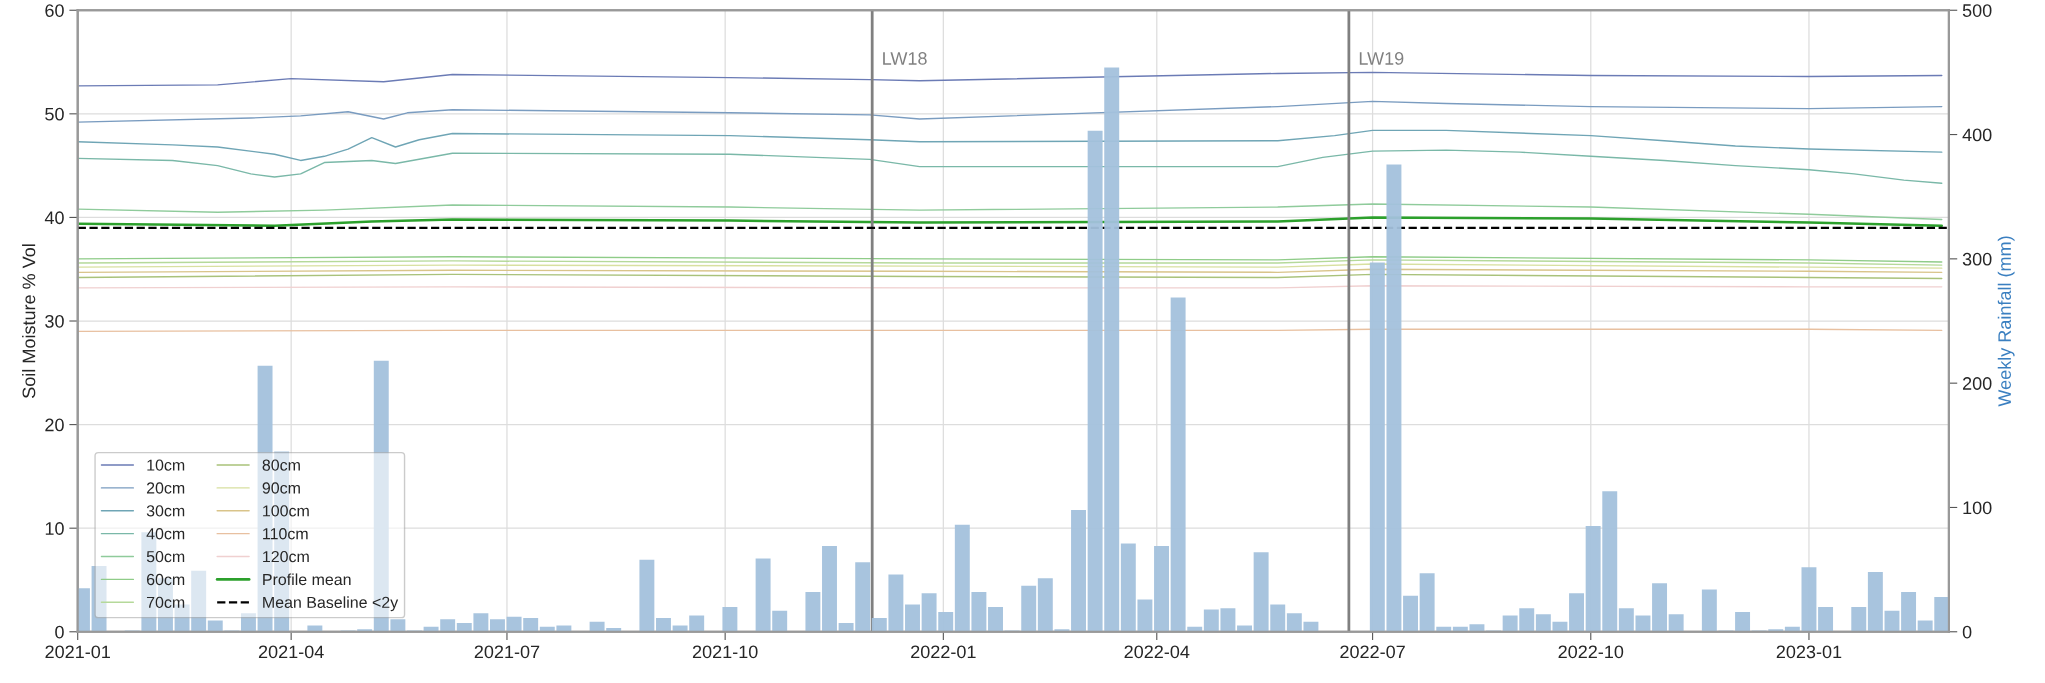  Describe the element at coordinates (286, 511) in the screenshot. I see `legend-label: 100cm` at that location.